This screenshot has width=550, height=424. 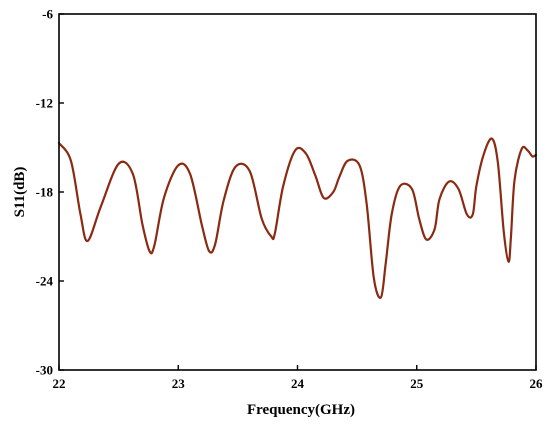 I want to click on y-tick-label: -12, so click(x=44, y=103).